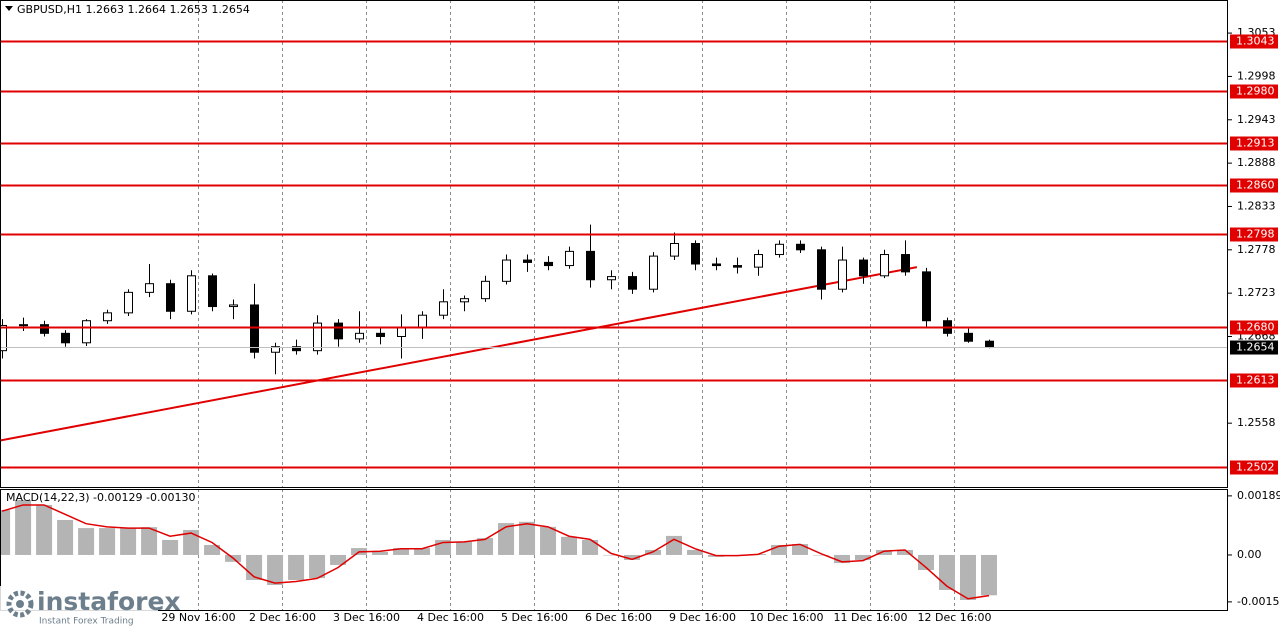  What do you see at coordinates (1256, 292) in the screenshot?
I see `y-tick-label: 1.2723` at bounding box center [1256, 292].